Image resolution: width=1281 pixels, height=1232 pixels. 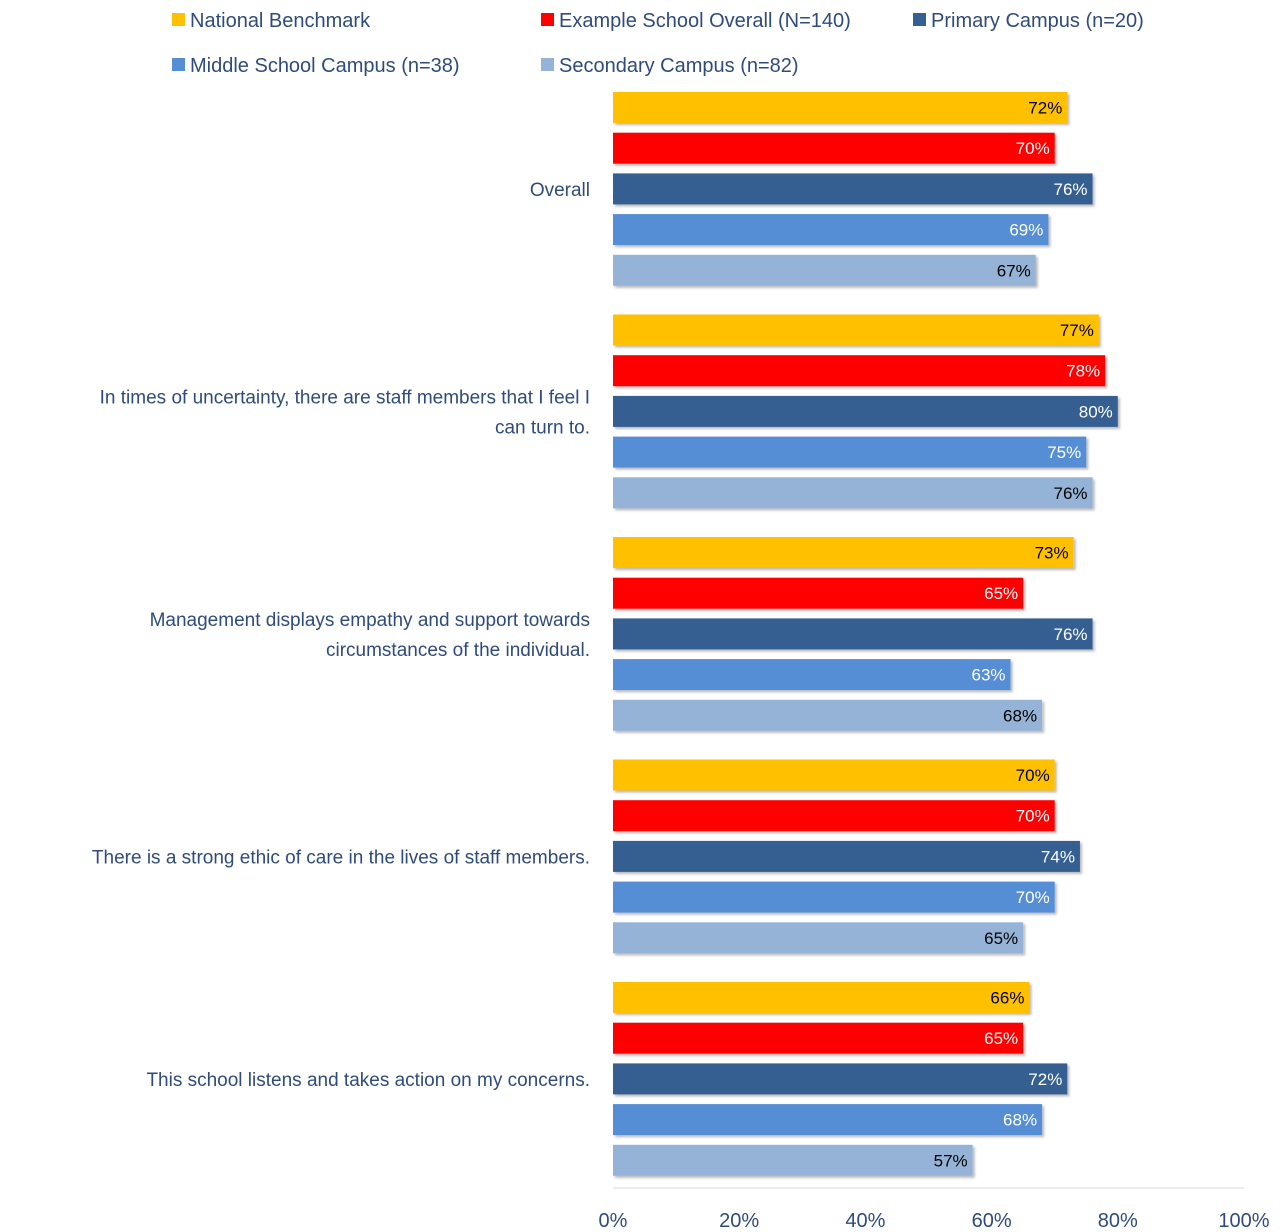 What do you see at coordinates (679, 66) in the screenshot?
I see `legend-label: Secondary Campus (n=82)` at bounding box center [679, 66].